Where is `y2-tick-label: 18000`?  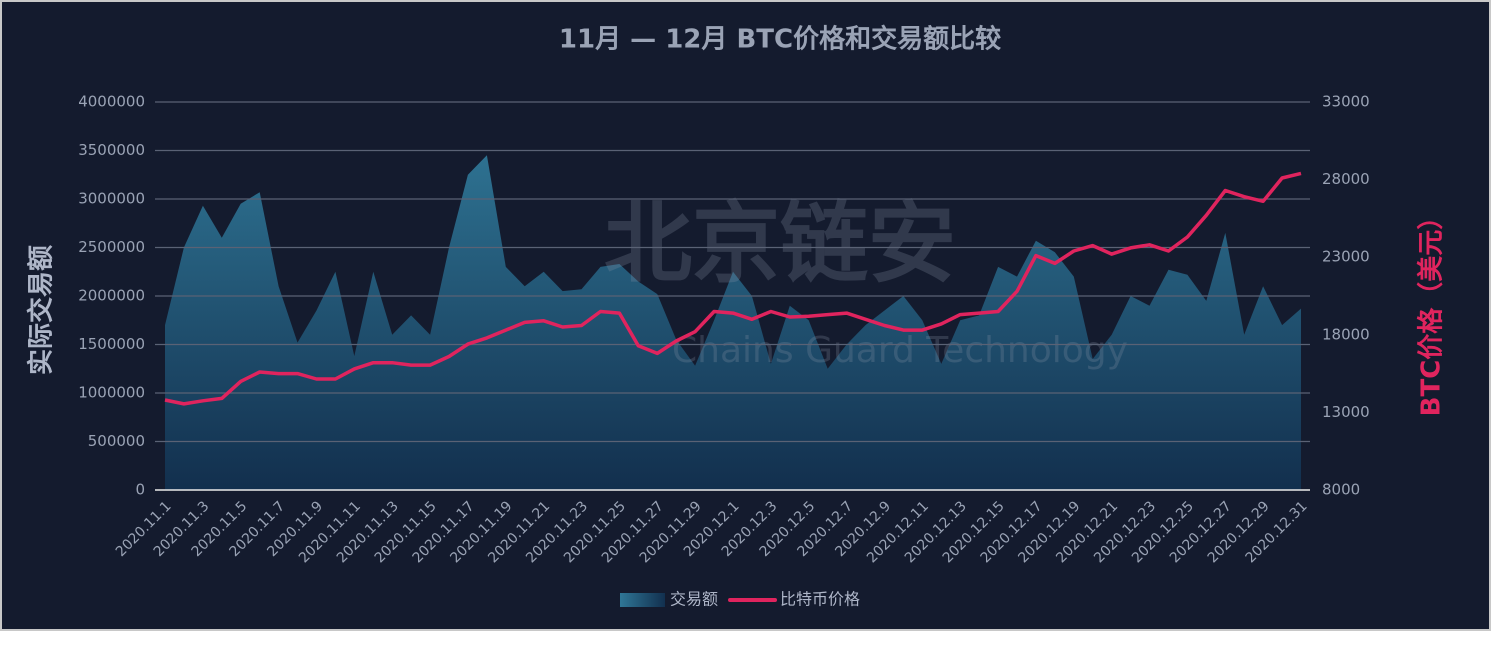
y2-tick-label: 18000 is located at coordinates (1346, 334).